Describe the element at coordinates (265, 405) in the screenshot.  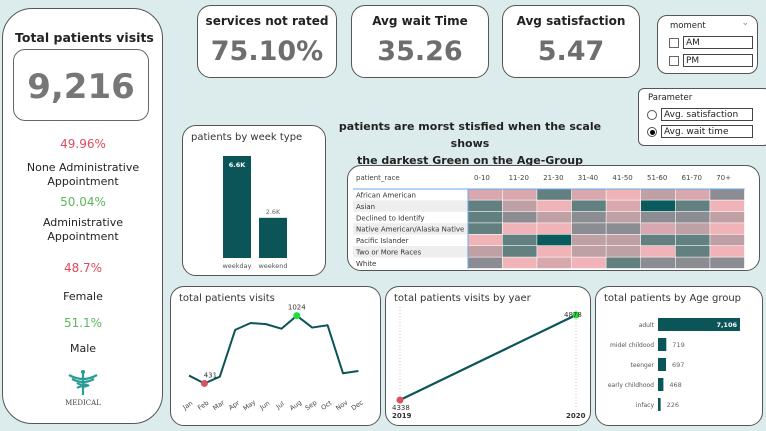
I see `x-tick-label: Jun` at that location.